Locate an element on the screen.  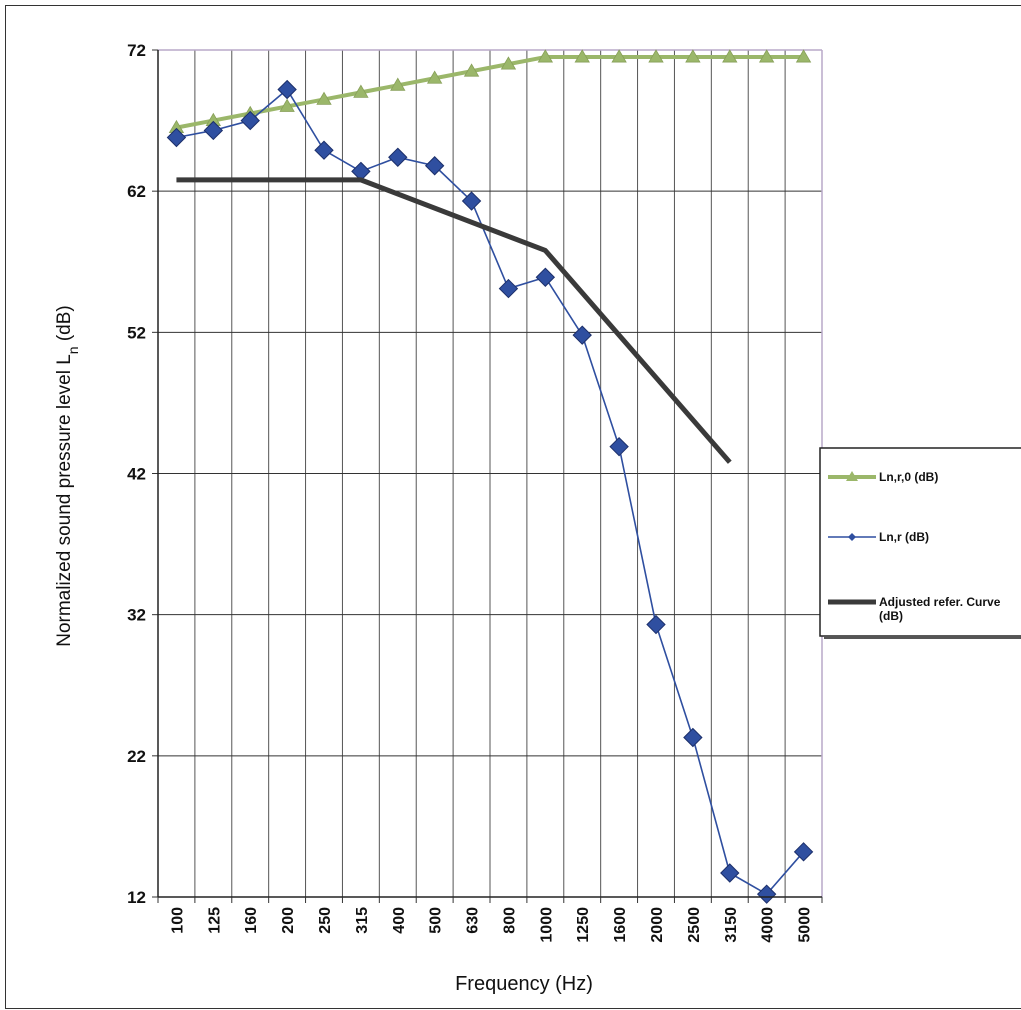
y-tick-label: 12 is located at coordinates (136, 897).